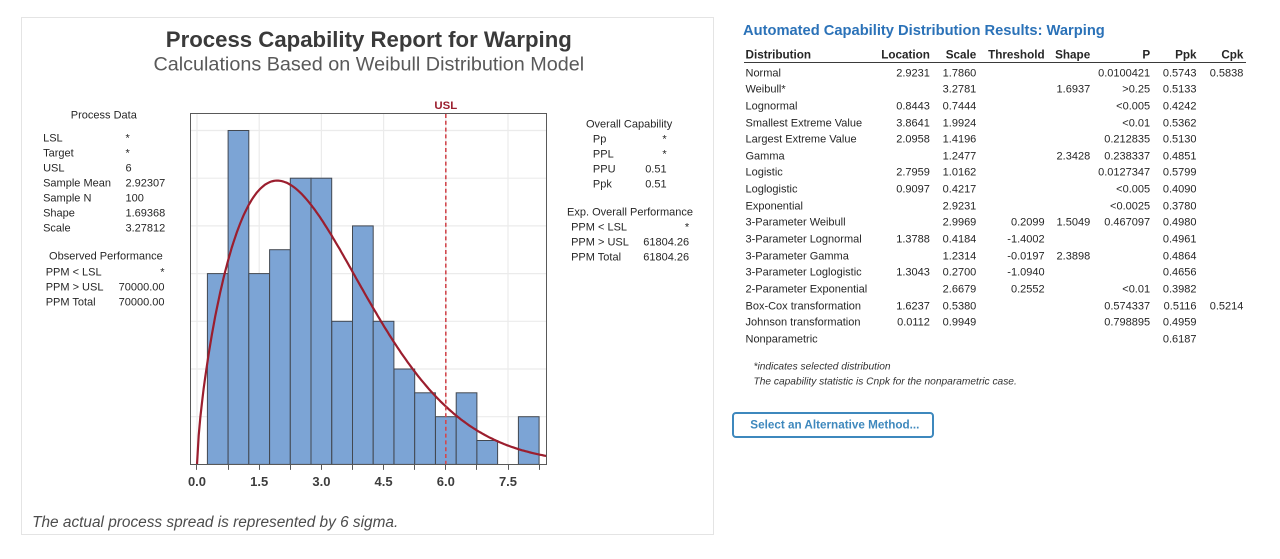 Image resolution: width=1280 pixels, height=559 pixels. Describe the element at coordinates (445, 106) in the screenshot. I see `svg-text: USL` at that location.